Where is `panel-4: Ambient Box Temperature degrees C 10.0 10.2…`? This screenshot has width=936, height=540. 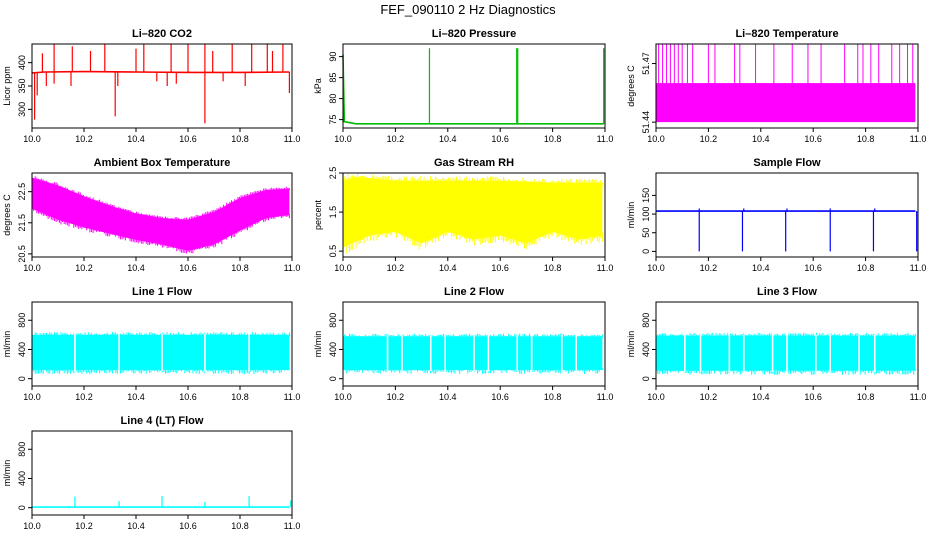 panel-4: Ambient Box Temperature degrees C 10.0 10.2… is located at coordinates (151, 215).